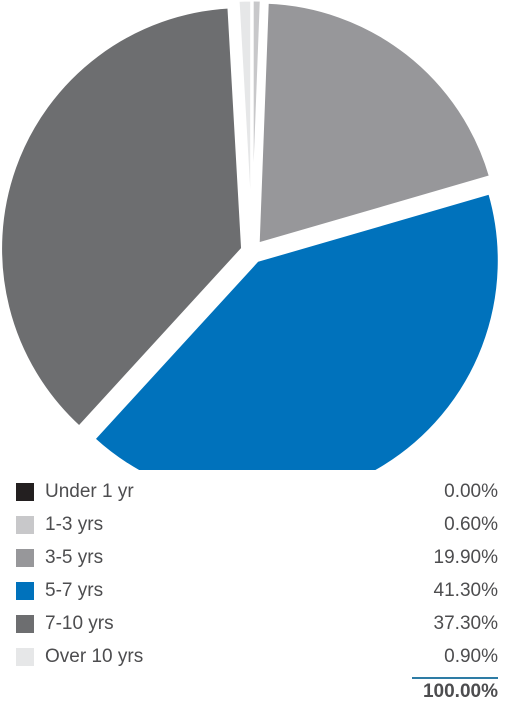 The width and height of the screenshot is (513, 707). What do you see at coordinates (257, 557) in the screenshot?
I see `legend-row: 3-5 yrs 19.90%` at bounding box center [257, 557].